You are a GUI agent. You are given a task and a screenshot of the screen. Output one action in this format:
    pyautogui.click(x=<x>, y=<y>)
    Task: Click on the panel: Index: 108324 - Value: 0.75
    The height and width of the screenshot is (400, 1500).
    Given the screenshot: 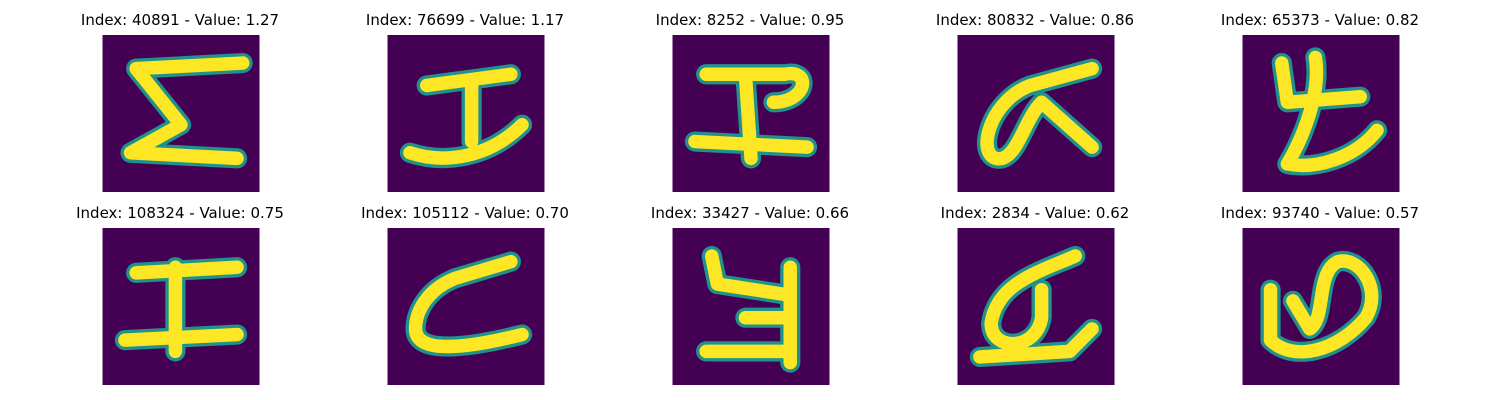 What is the action you would take?
    pyautogui.click(x=180, y=289)
    